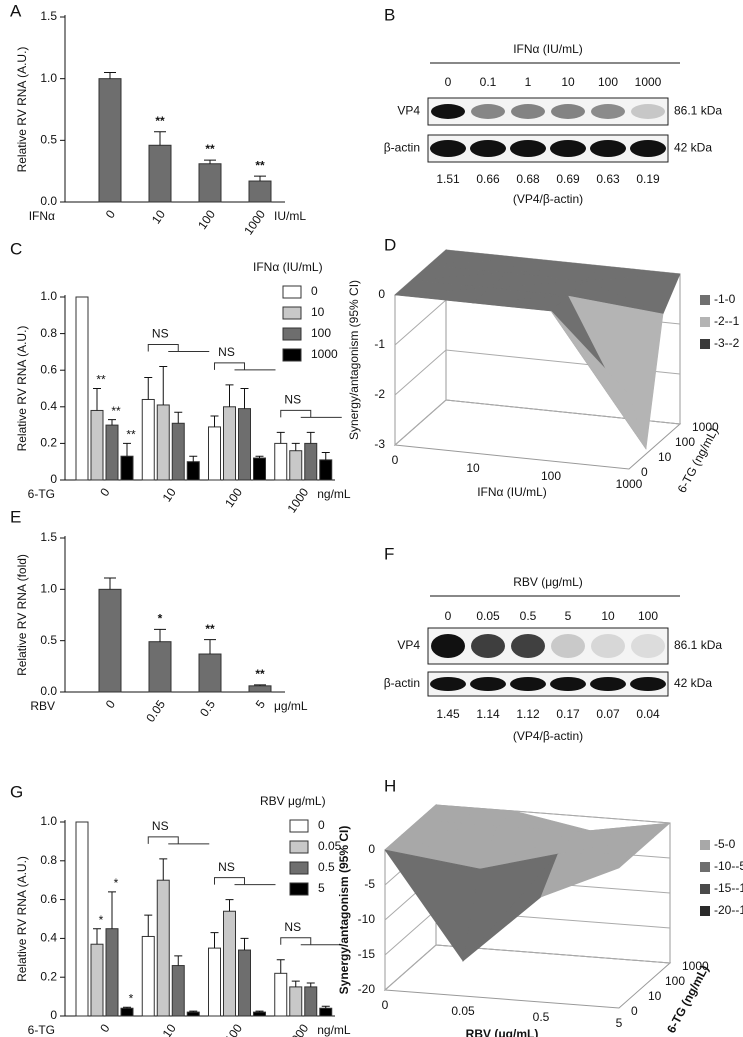 This screenshot has height=1037, width=743. What do you see at coordinates (48, 333) in the screenshot?
I see `y-tick-label: 0.8` at bounding box center [48, 333].